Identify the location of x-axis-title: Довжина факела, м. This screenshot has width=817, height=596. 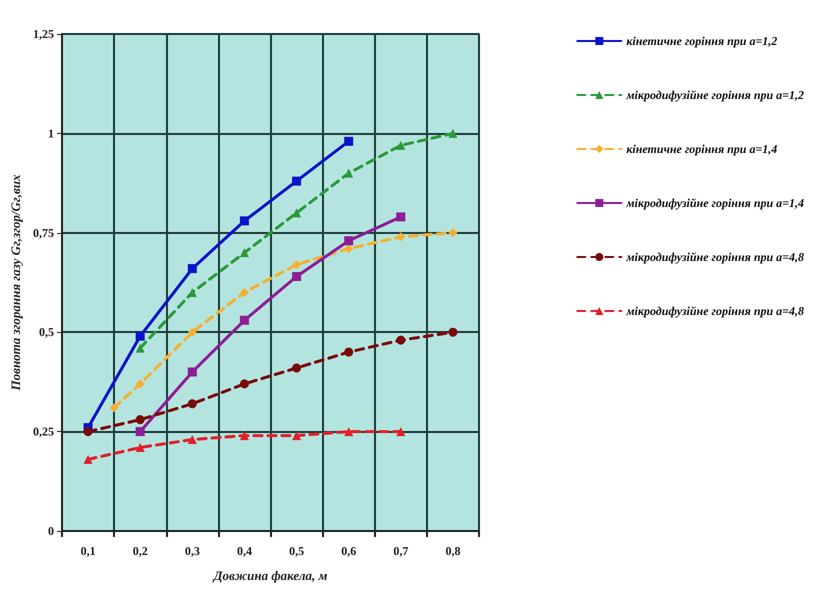
(270, 575).